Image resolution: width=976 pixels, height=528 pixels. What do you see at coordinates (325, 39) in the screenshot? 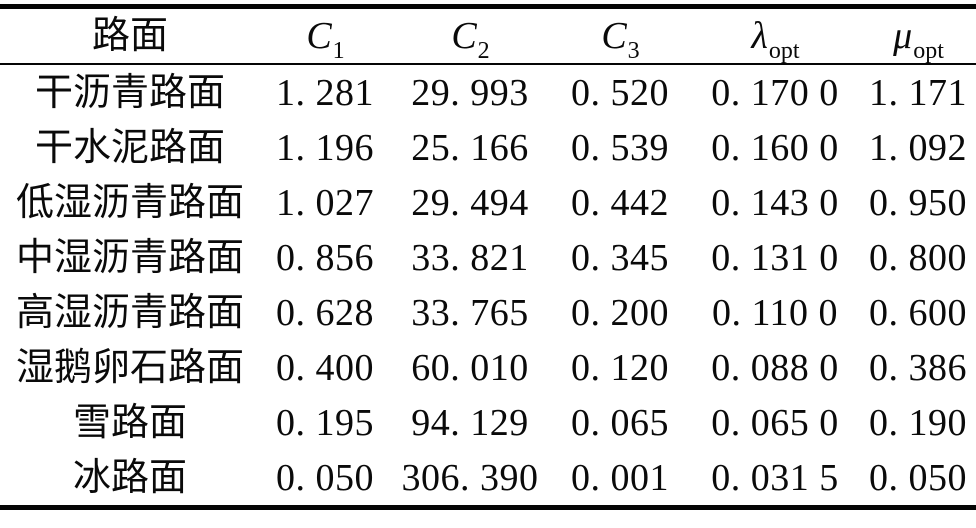
I see `column-header-c1: C1` at bounding box center [325, 39].